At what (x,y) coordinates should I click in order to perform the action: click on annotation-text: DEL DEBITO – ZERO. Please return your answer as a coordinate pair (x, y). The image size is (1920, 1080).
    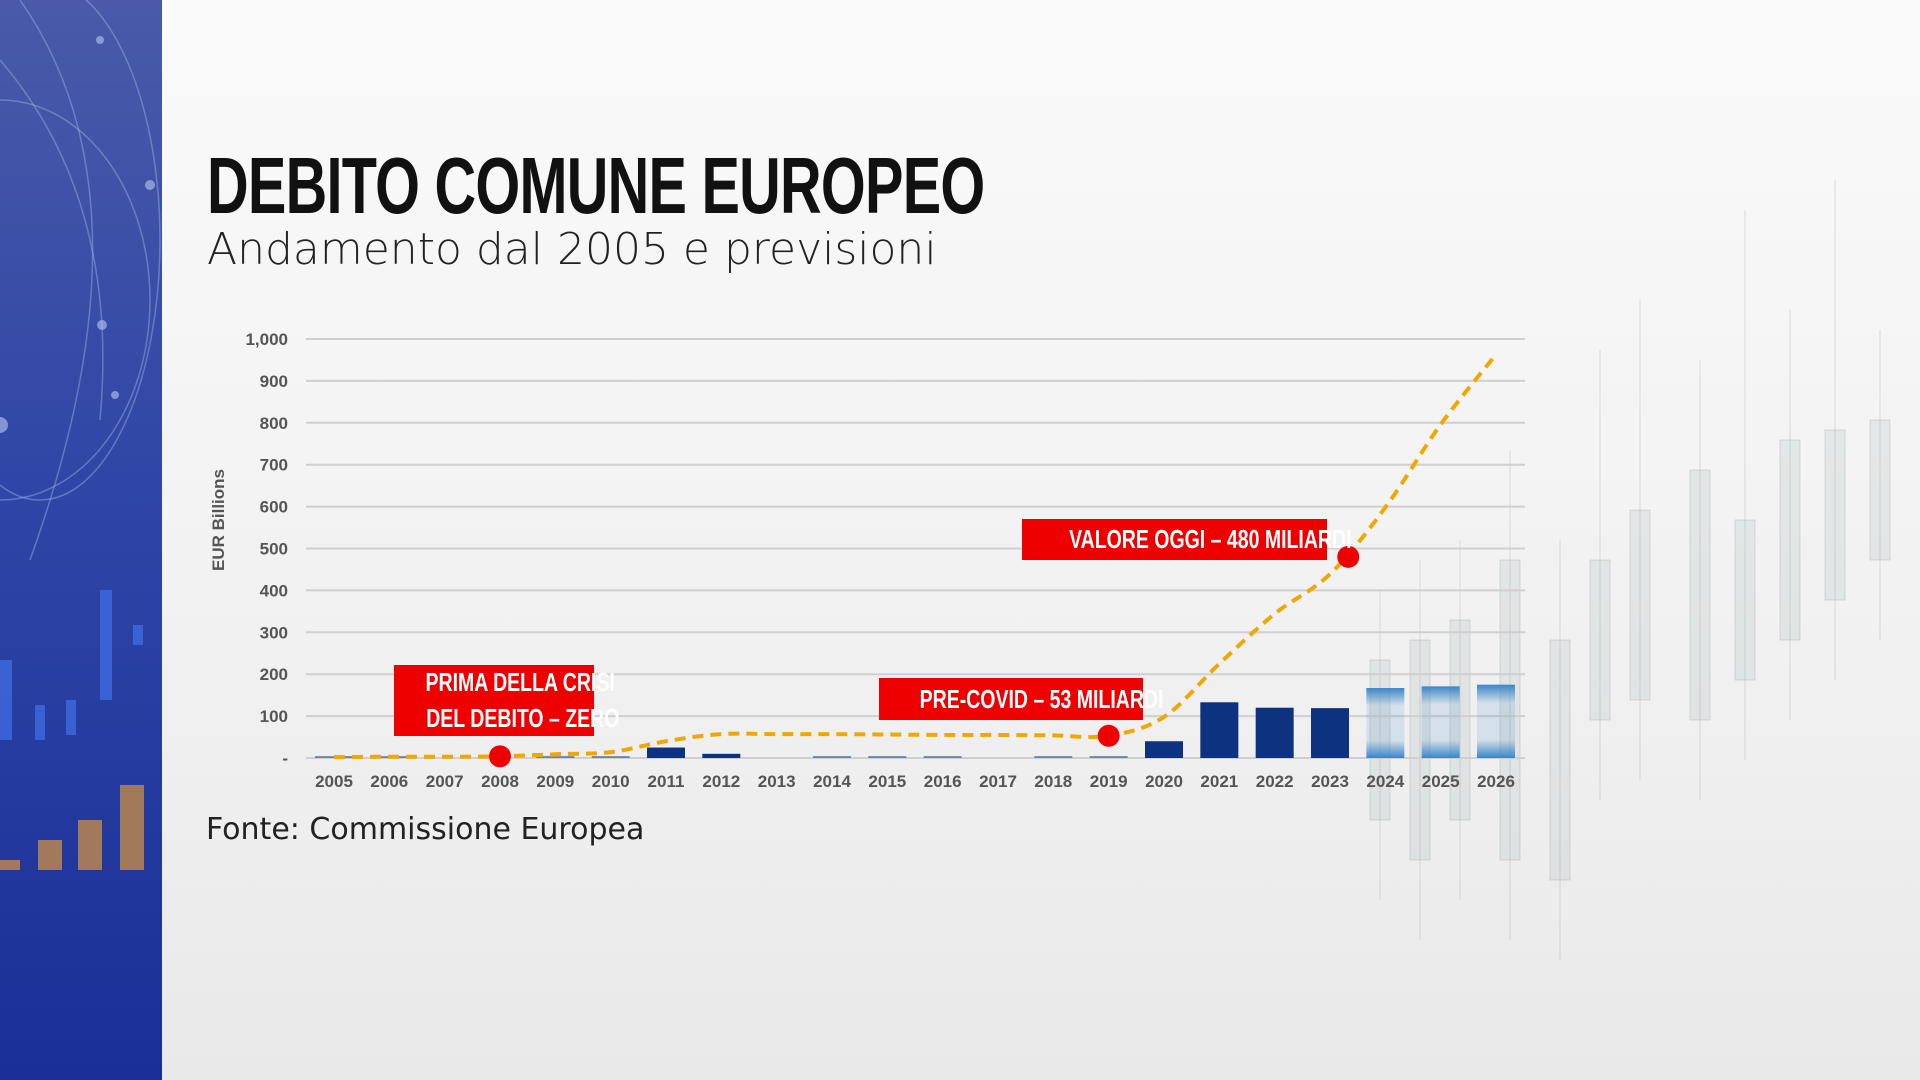
    Looking at the image, I should click on (523, 717).